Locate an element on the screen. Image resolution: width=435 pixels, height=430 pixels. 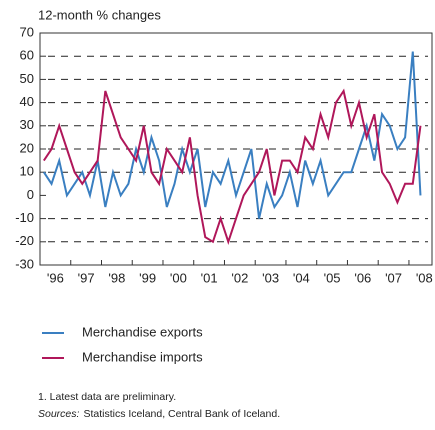
x-tick-label: '08 is located at coordinates (424, 277).